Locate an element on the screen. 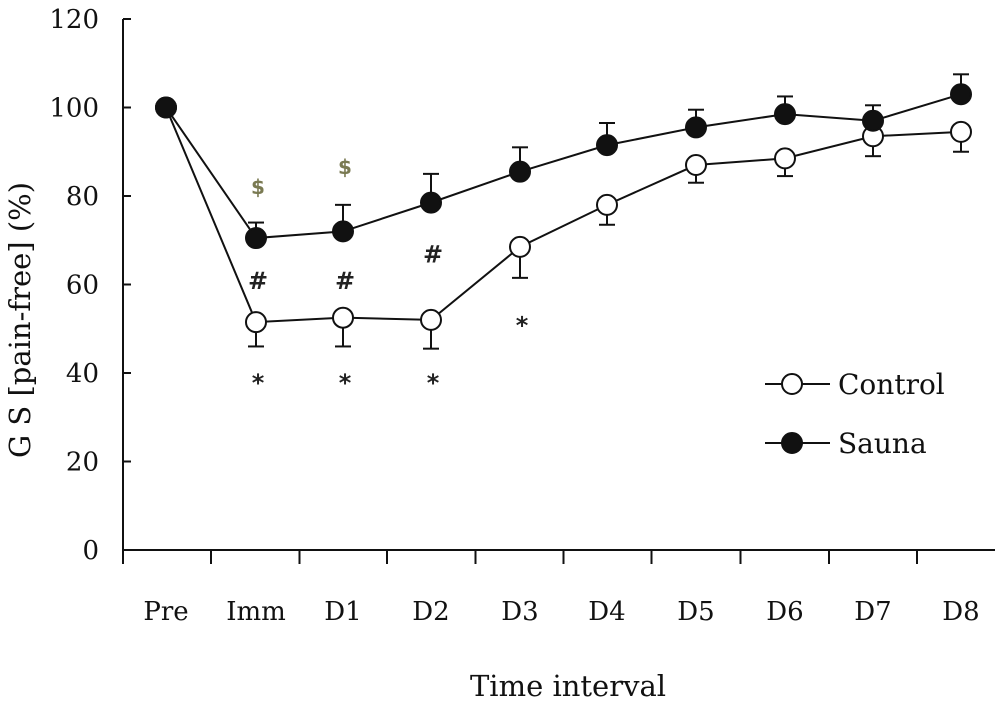 This screenshot has height=705, width=1000. y-tick-label: 60 is located at coordinates (82, 286).